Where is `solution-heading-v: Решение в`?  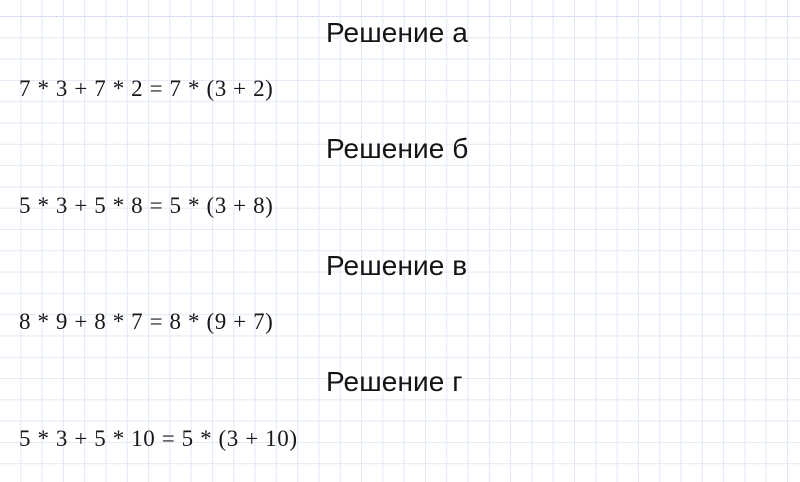
solution-heading-v: Решение в is located at coordinates (397, 265).